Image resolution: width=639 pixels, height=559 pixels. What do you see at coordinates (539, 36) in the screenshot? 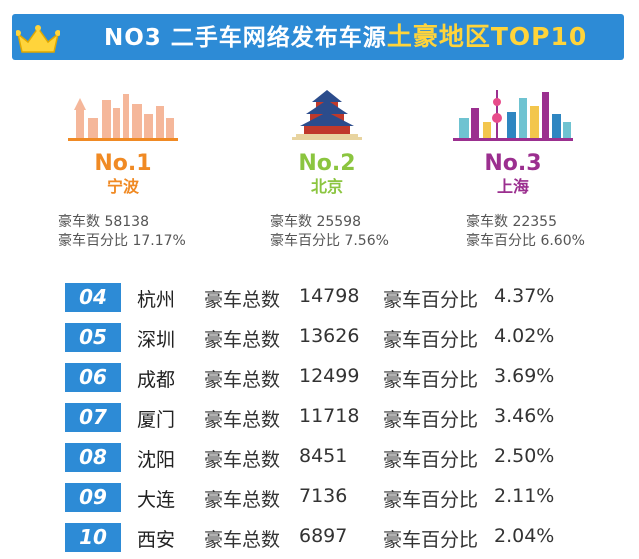
I see `title-suffix: TOP10` at bounding box center [539, 36].